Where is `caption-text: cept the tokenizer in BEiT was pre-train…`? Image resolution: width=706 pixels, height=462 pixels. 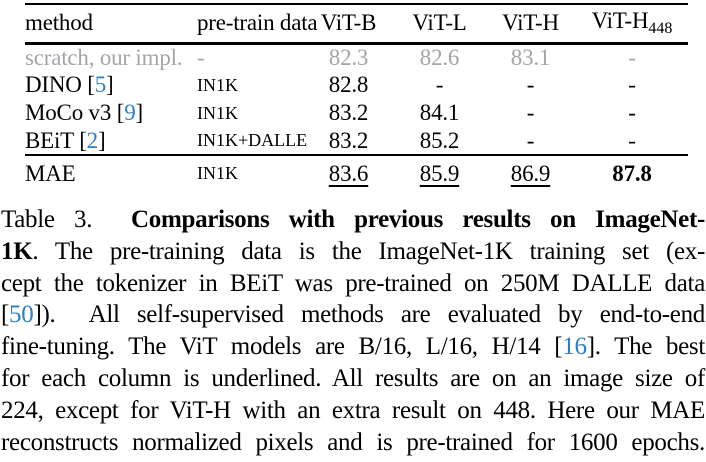 caption-text: cept the tokenizer in BEiT was pre-train… is located at coordinates (353, 283).